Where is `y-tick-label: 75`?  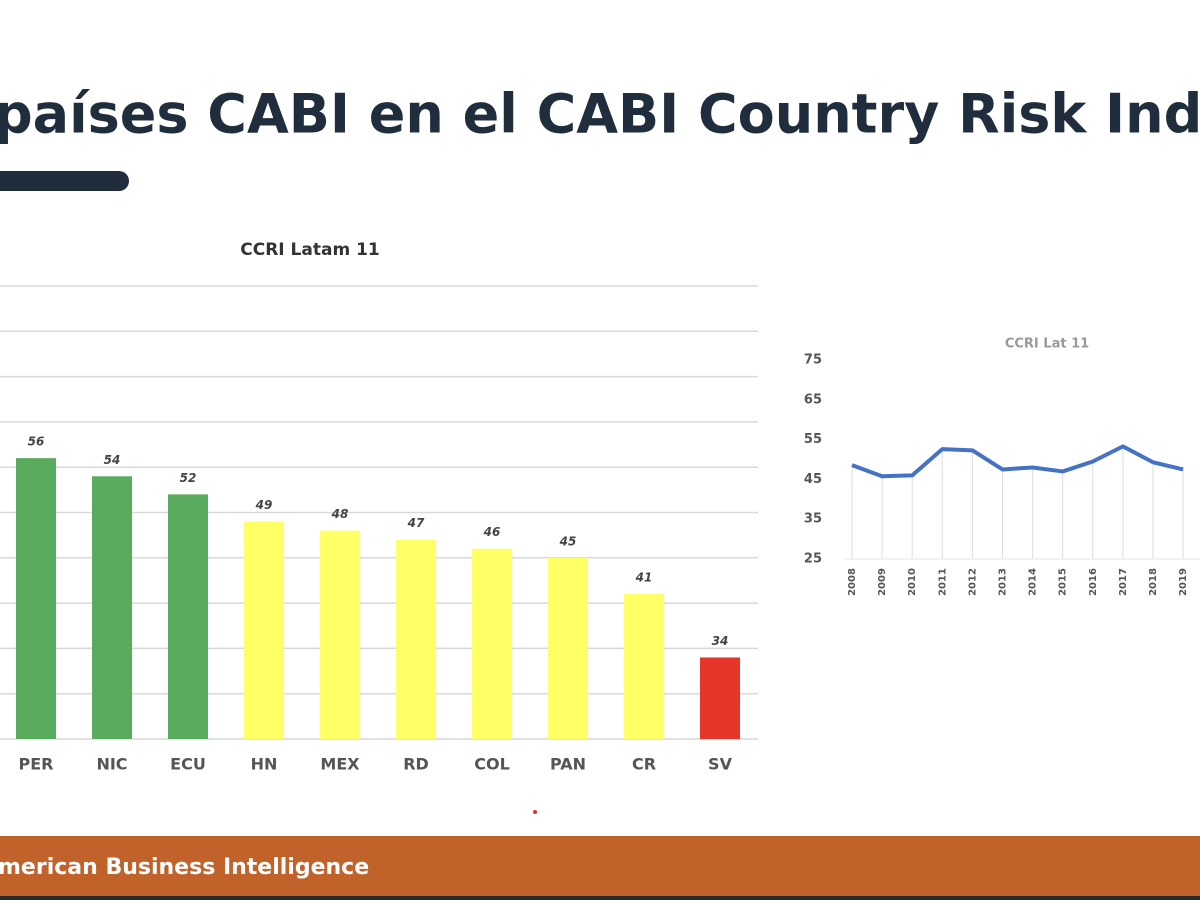 y-tick-label: 75 is located at coordinates (813, 360).